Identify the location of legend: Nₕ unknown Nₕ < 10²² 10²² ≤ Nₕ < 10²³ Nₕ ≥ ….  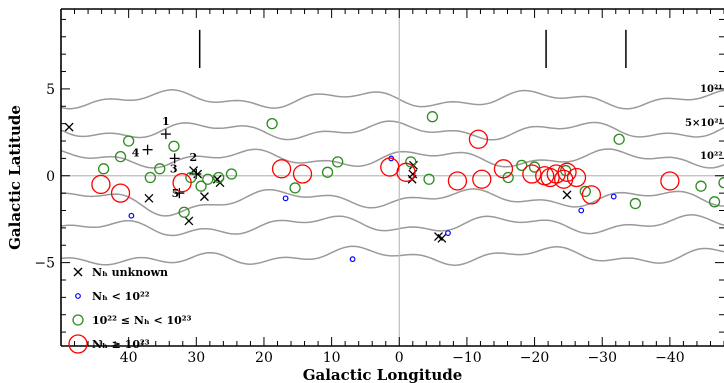
(130, 310).